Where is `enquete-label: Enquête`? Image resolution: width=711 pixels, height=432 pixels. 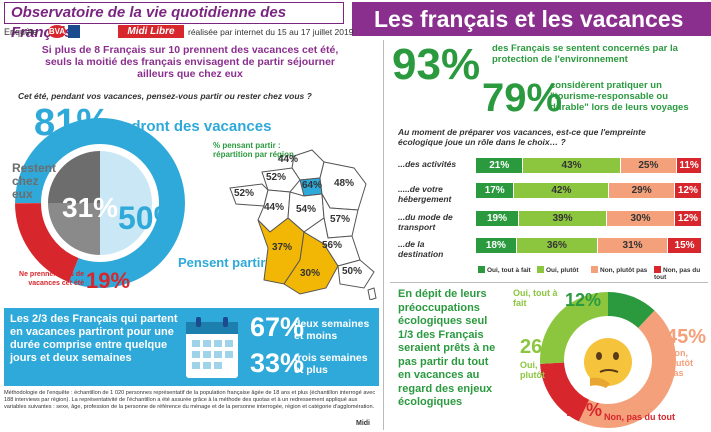 enquete-label: Enquête is located at coordinates (21, 32).